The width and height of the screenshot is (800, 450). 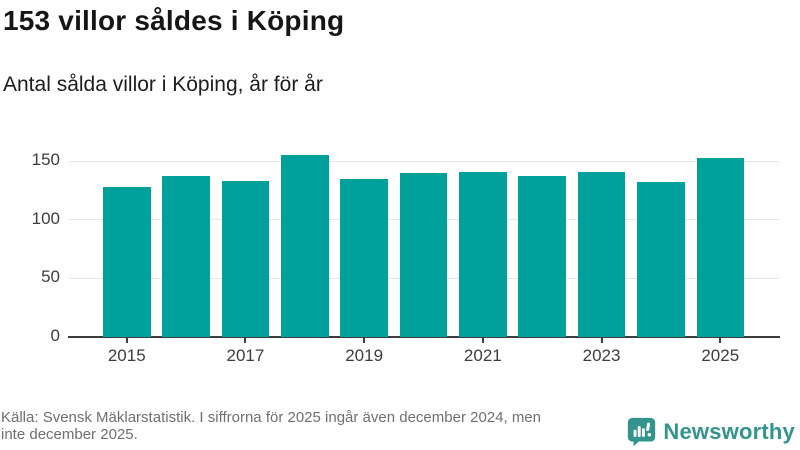 I want to click on newsworthy-logo: Newsworthy, so click(x=710, y=431).